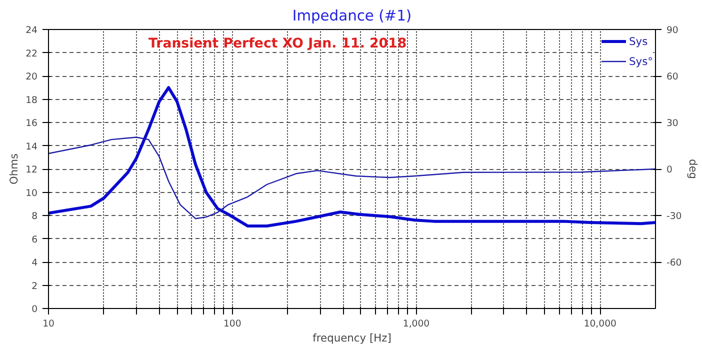  I want to click on y-tick-label: 18, so click(32, 100).